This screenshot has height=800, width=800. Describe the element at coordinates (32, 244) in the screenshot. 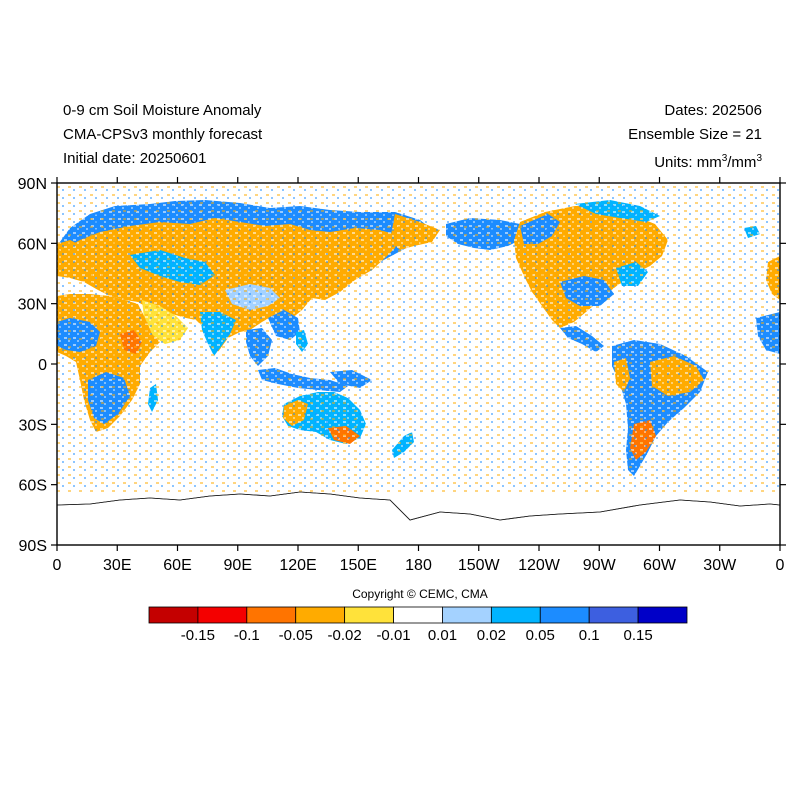

I see `lat-label: 60N` at that location.